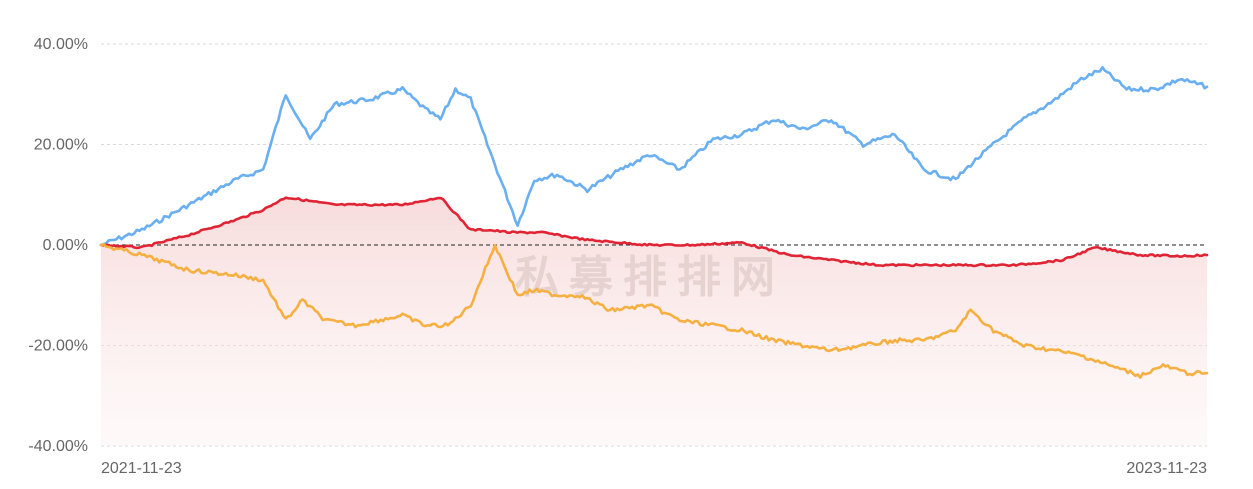 The width and height of the screenshot is (1253, 489). Describe the element at coordinates (65, 245) in the screenshot. I see `y-tick-label: 0.00%` at that location.